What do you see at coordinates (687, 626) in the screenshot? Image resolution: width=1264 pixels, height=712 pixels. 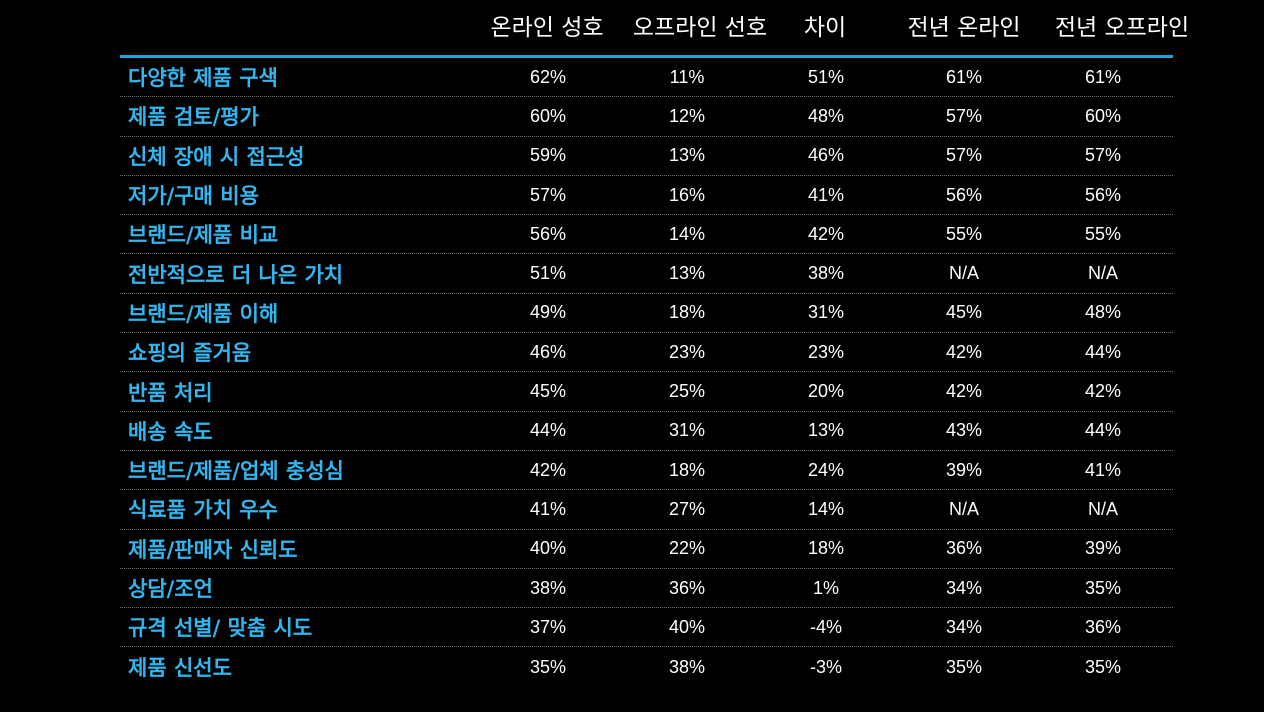 I see `cell-offline: 40%` at bounding box center [687, 626].